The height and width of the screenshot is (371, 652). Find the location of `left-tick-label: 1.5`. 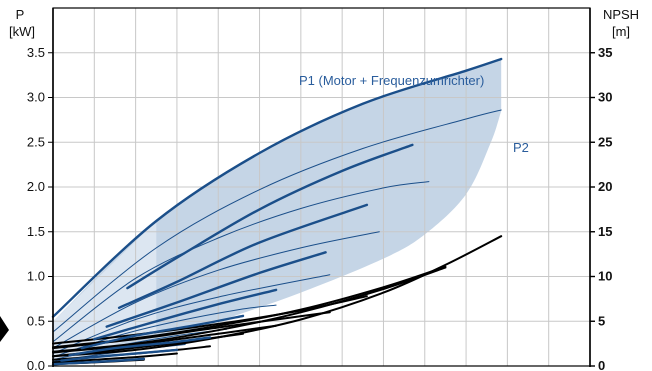

left-tick-label: 1.5 is located at coordinates (36, 231).